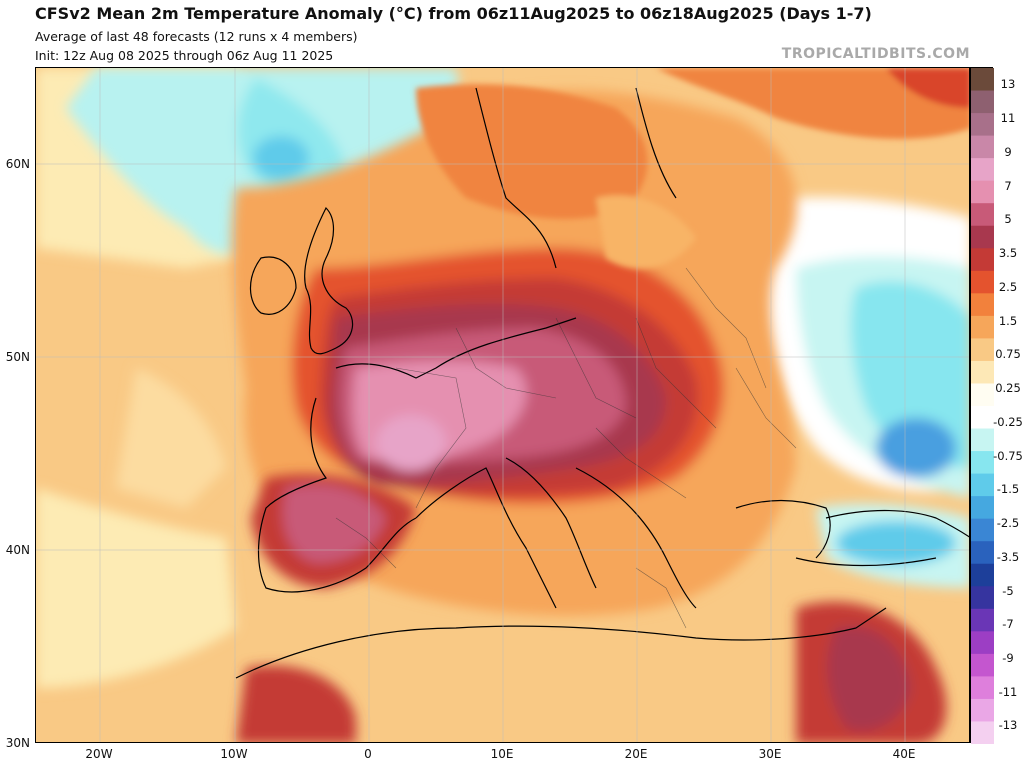 The image size is (1024, 763). What do you see at coordinates (1008, 557) in the screenshot?
I see `colorbar-label: -3.5` at bounding box center [1008, 557].